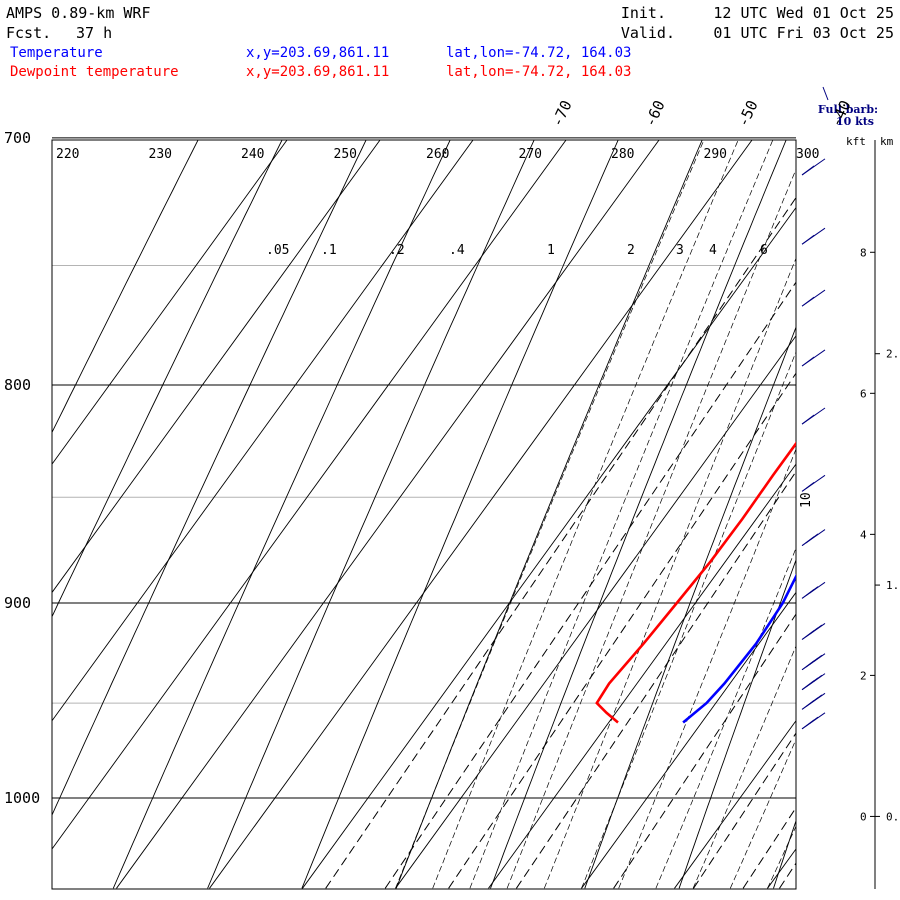 The height and width of the screenshot is (900, 900). I want to click on kft-tick-label: 2, so click(863, 675).